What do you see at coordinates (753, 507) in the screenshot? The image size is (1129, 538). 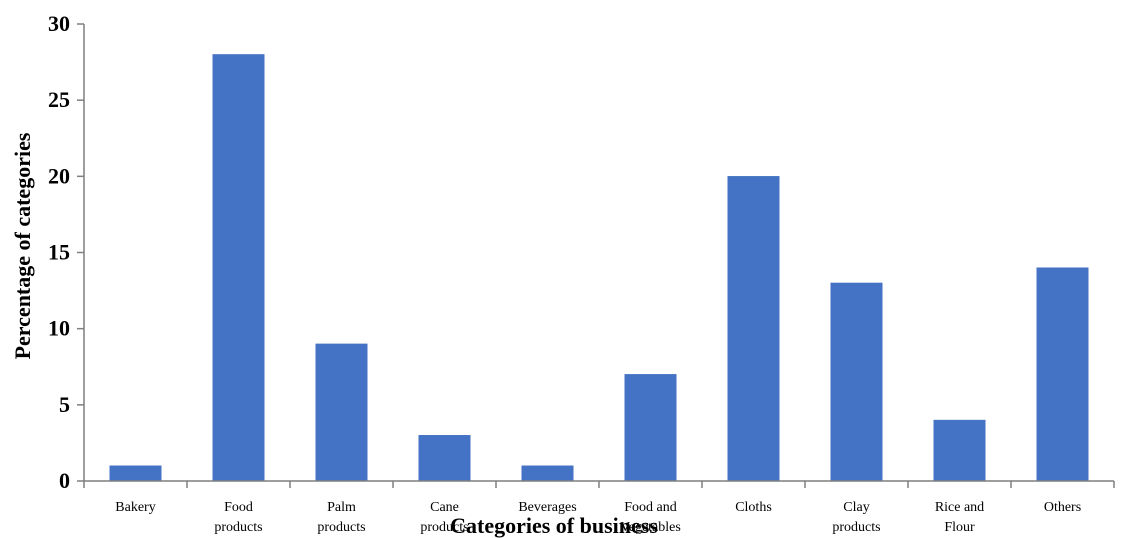 I see `x-tick-label: Cloths` at bounding box center [753, 507].